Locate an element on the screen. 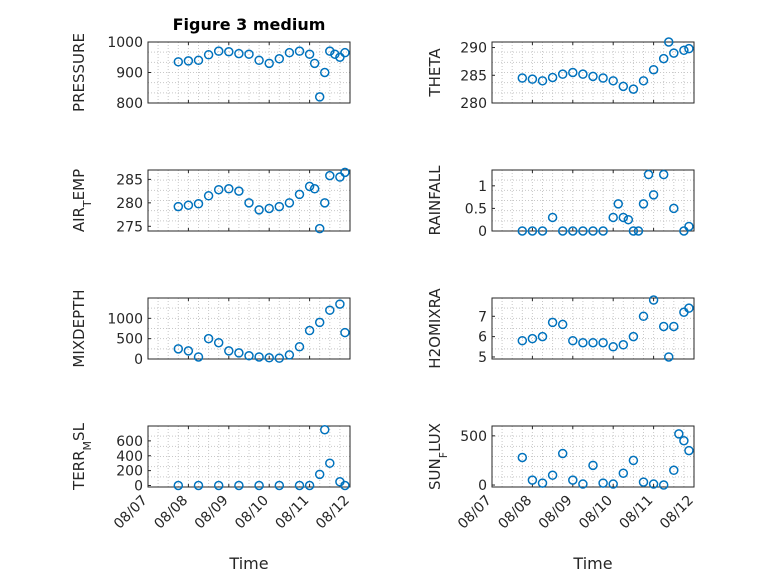 Image resolution: width=778 pixels, height=583 pixels. y-tick-label: 400 is located at coordinates (129, 457).